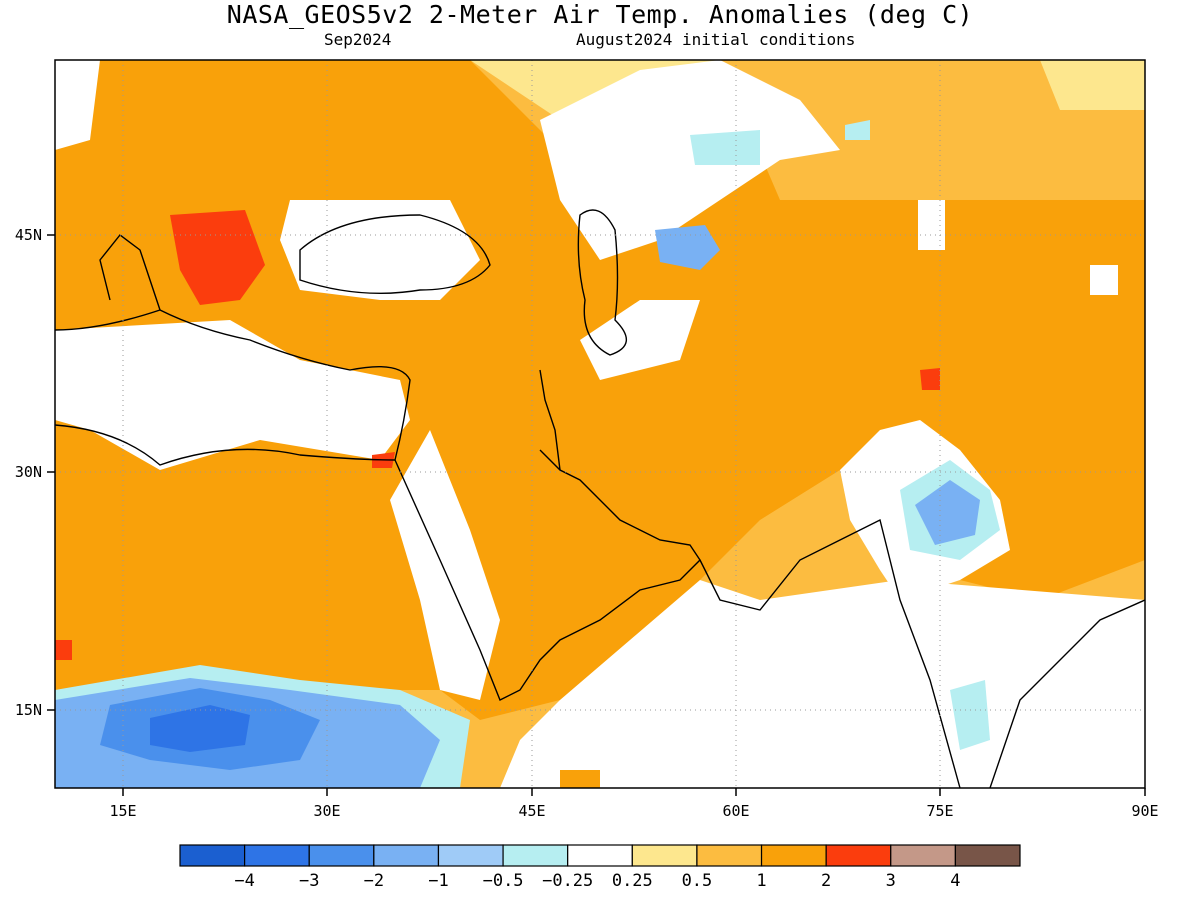  Describe the element at coordinates (567, 881) in the screenshot. I see `colorbar-label: −0.25` at that location.